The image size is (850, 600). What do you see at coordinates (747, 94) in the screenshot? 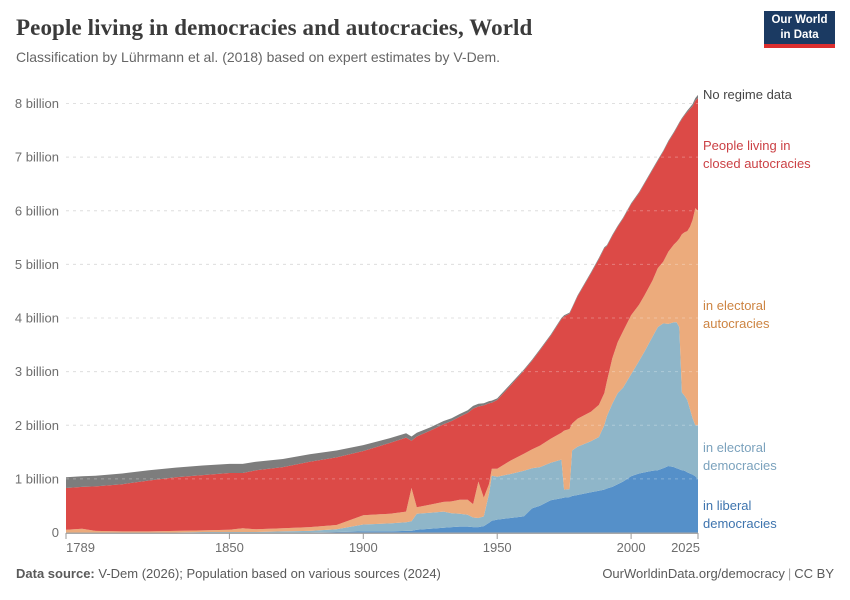
I see `legend-no-regime-data: No regime data` at bounding box center [747, 94].